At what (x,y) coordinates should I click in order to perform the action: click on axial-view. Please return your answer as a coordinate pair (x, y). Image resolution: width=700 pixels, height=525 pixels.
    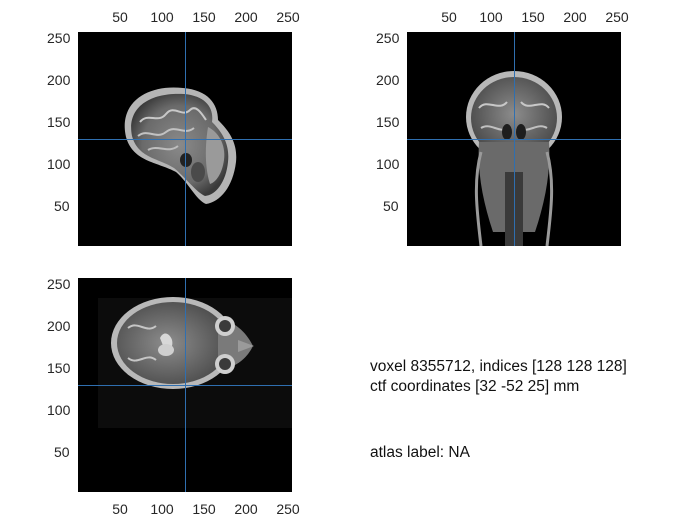
    Looking at the image, I should click on (185, 385).